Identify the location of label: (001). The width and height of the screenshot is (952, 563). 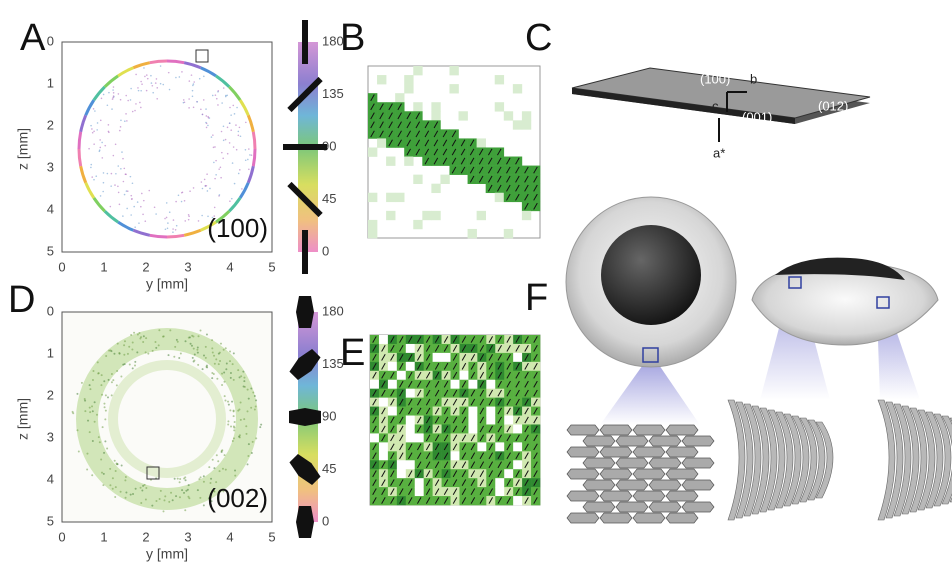
(757, 116).